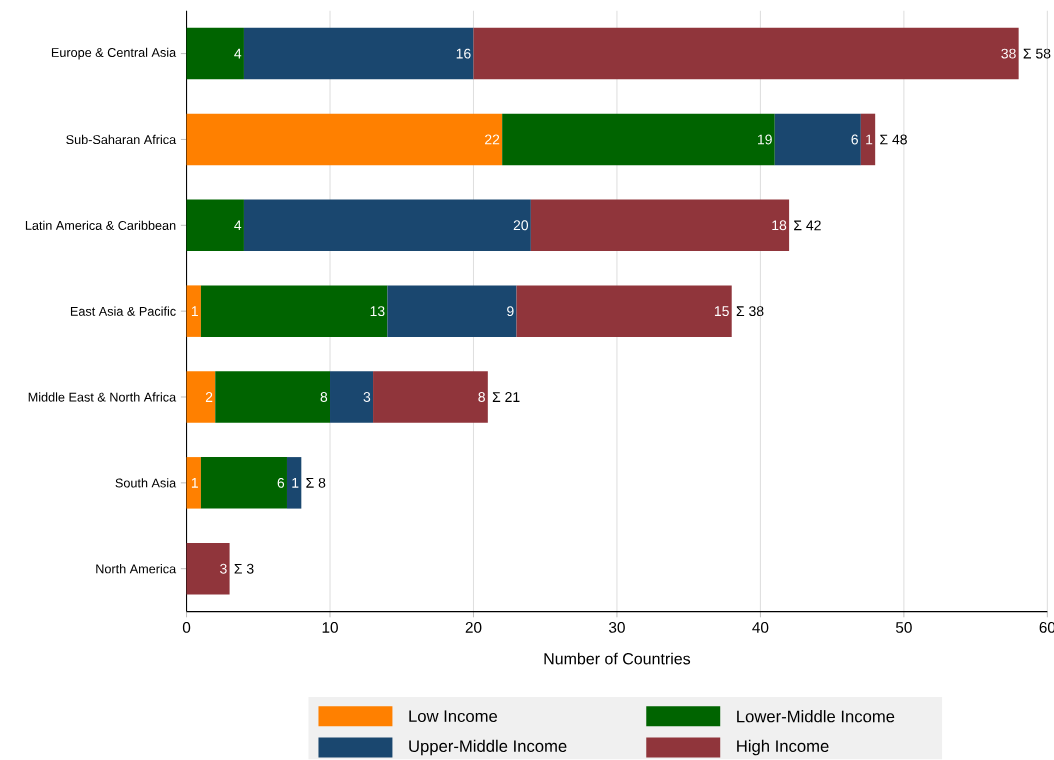 This screenshot has width=1054, height=760. I want to click on total-label: Σ 42, so click(807, 225).